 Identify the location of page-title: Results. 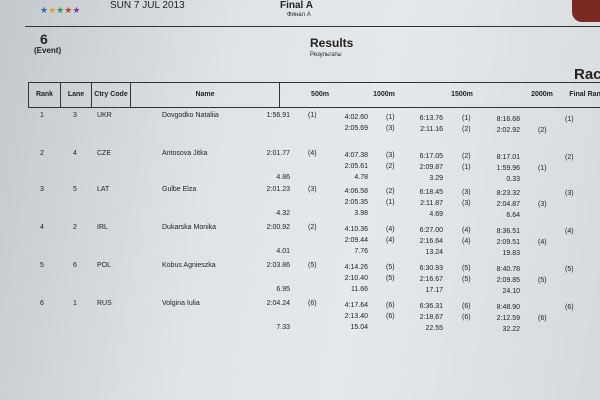
(332, 43).